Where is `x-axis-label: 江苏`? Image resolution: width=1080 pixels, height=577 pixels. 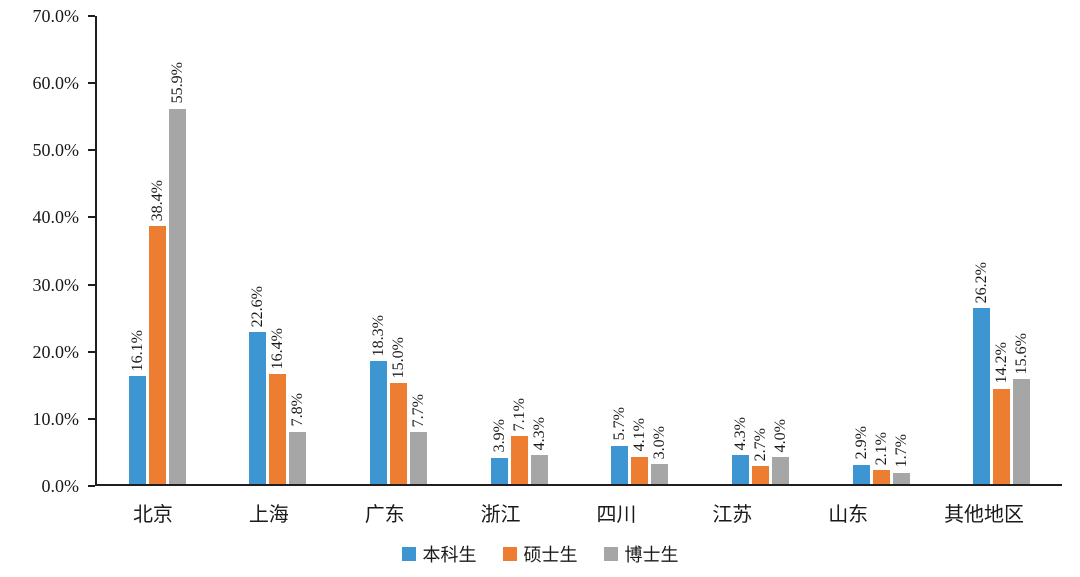 x-axis-label: 江苏 is located at coordinates (732, 515).